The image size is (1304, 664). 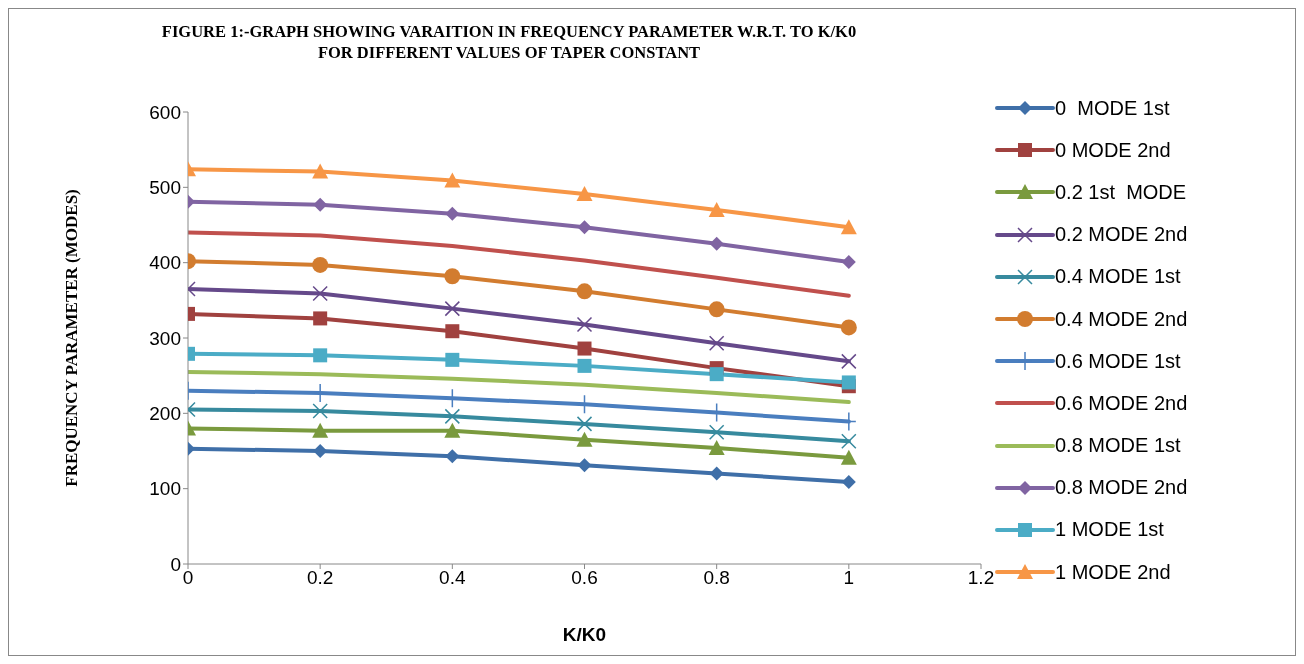 I want to click on y-tick-label: 400, so click(x=165, y=263).